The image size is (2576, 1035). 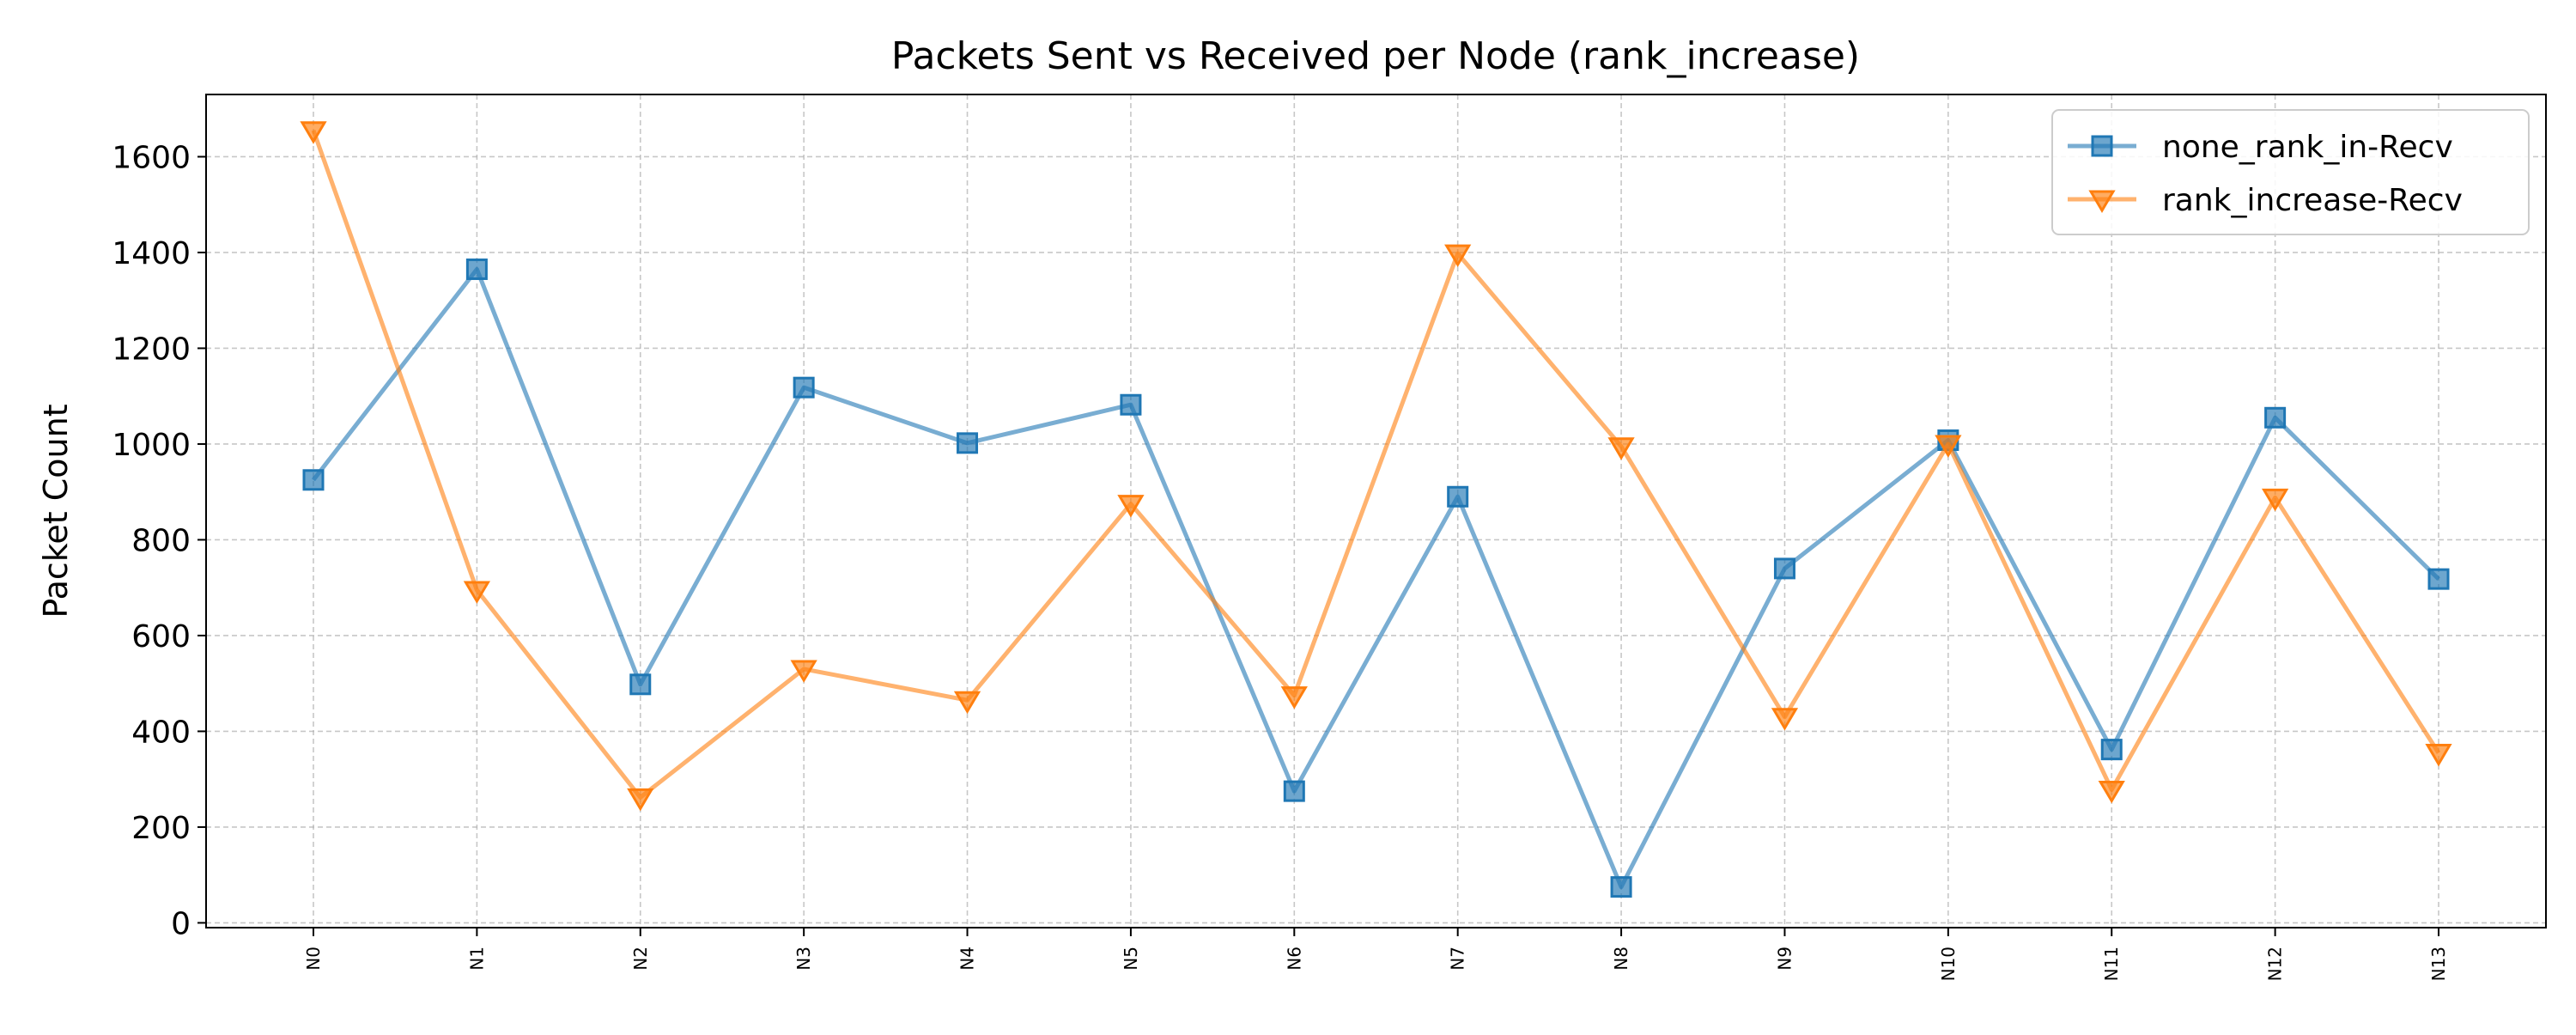 I want to click on legend: none_rank_in-Recv rank_increase-Recv, so click(x=2290, y=172).